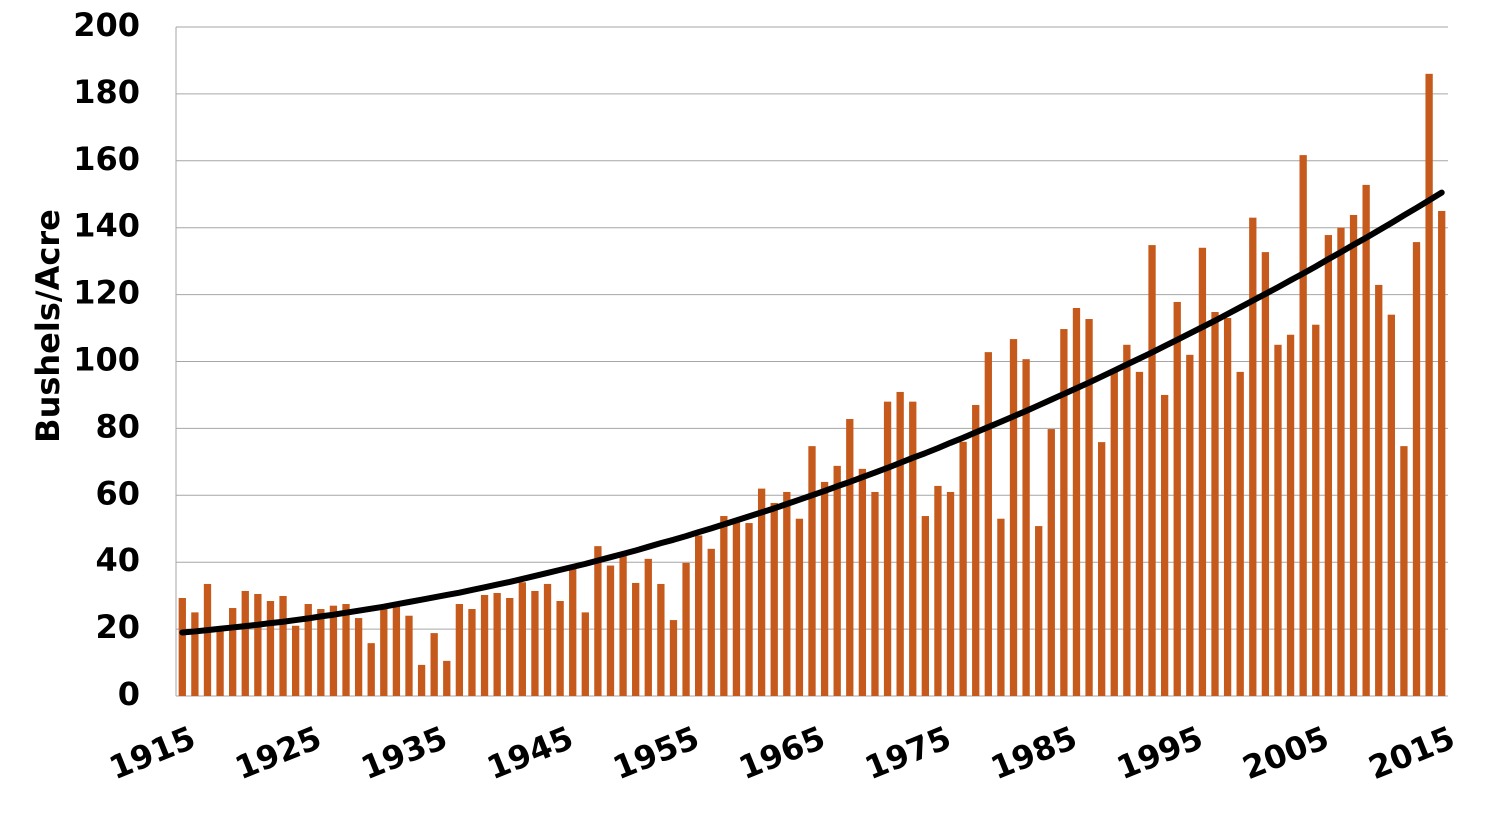 Image resolution: width=1500 pixels, height=813 pixels. Describe the element at coordinates (1411, 753) in the screenshot. I see `x-tick-label: 2015` at that location.